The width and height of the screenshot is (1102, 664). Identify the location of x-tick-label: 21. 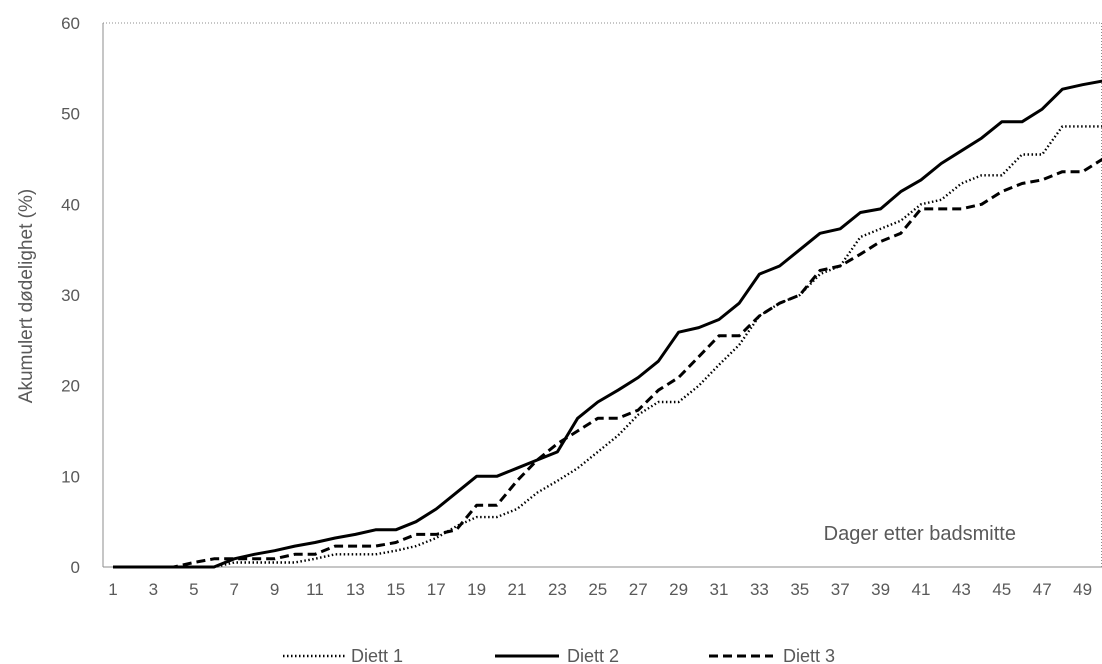
(517, 589).